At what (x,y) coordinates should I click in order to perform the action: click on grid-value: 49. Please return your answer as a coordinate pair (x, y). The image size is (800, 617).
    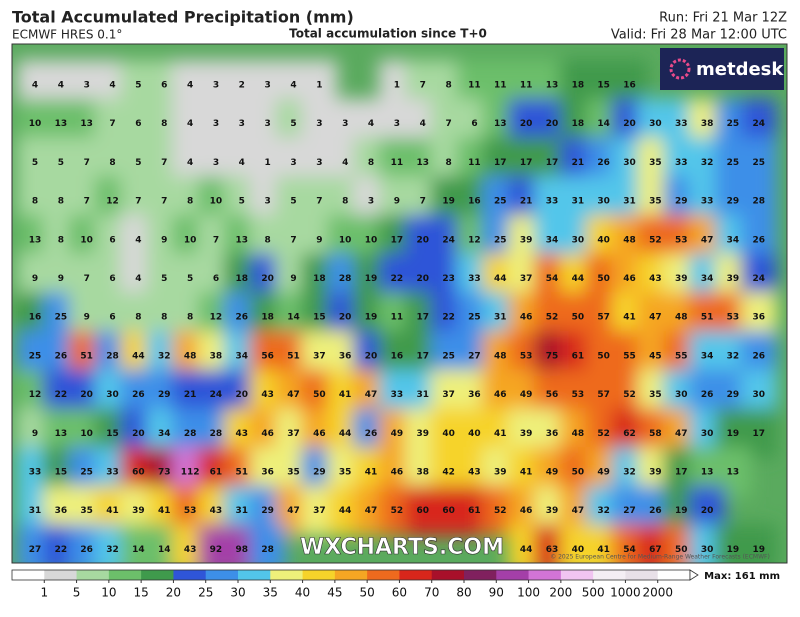
    Looking at the image, I should click on (603, 473).